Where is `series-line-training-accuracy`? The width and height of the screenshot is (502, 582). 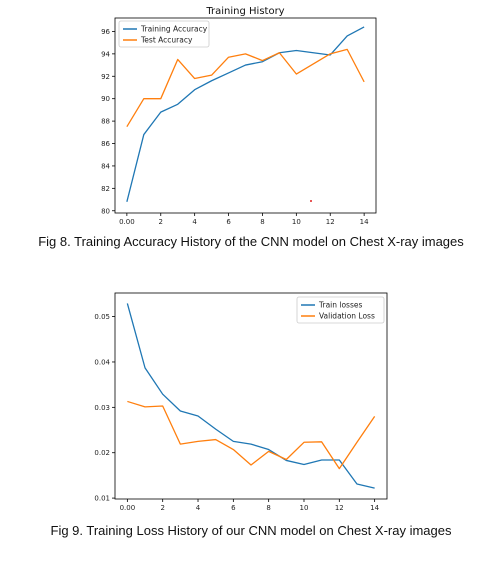 series-line-training-accuracy is located at coordinates (245, 114).